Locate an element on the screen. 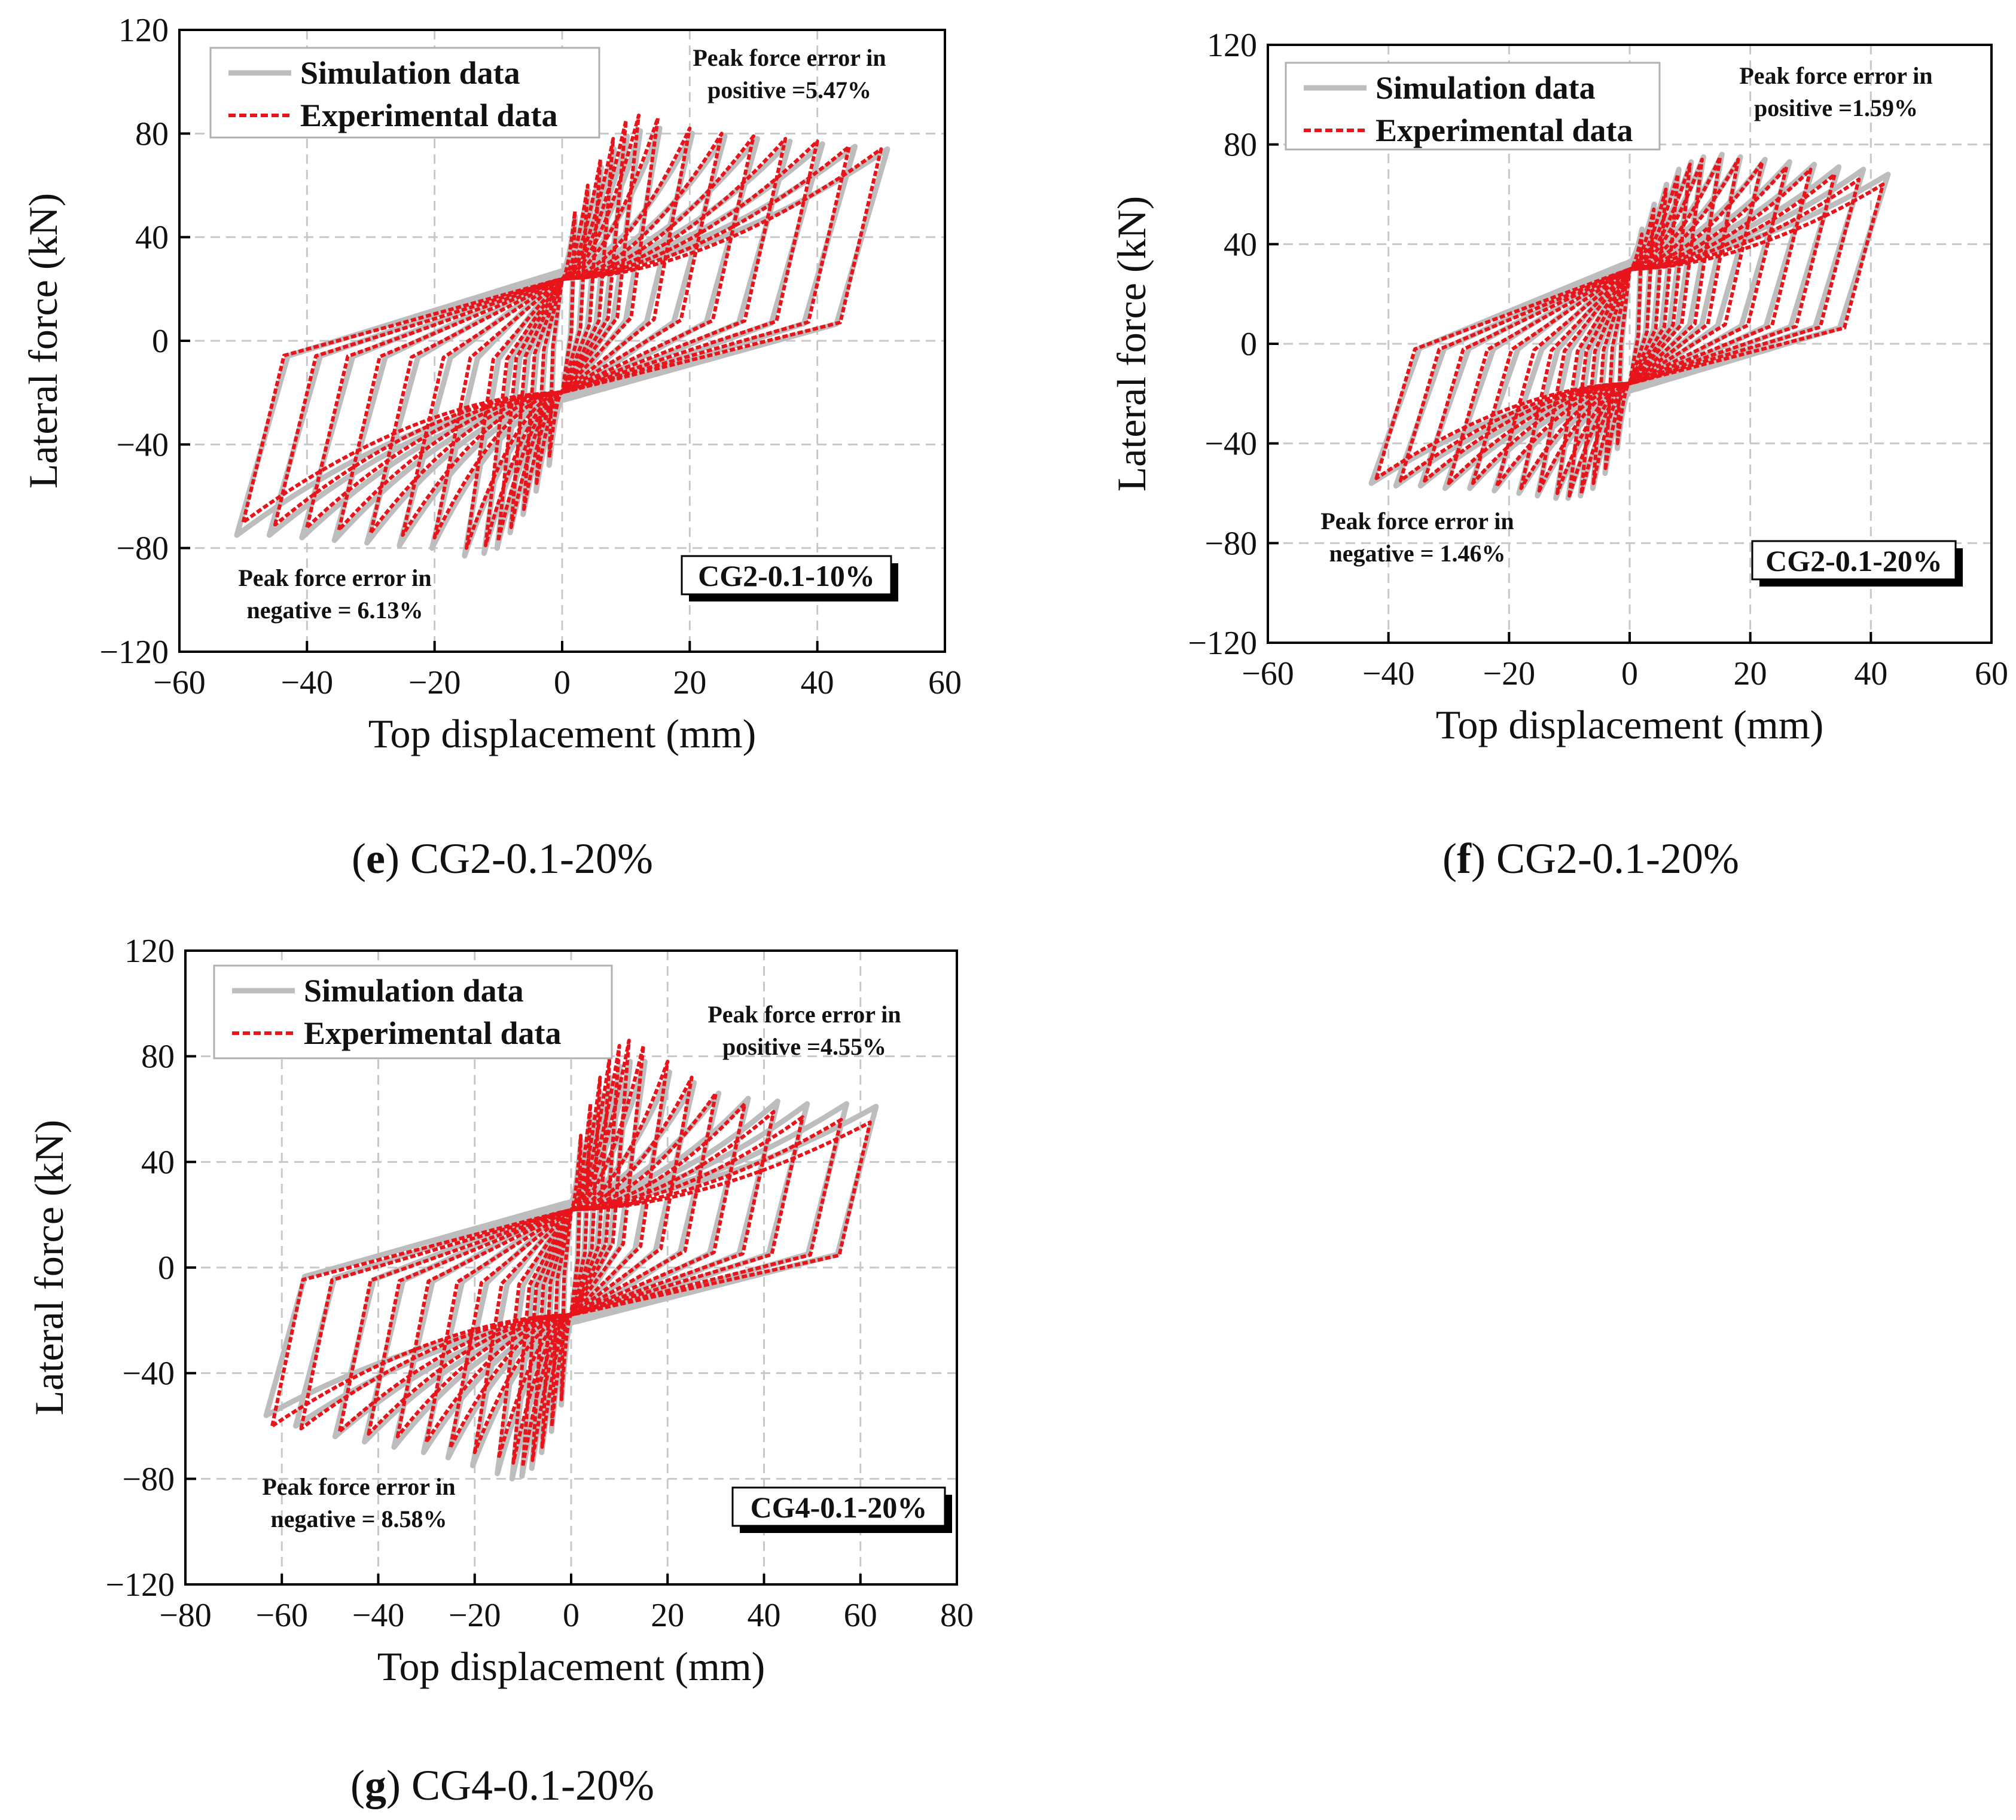 Image resolution: width=2016 pixels, height=1820 pixels. panel-caption: (e) CG2-0.1-20% is located at coordinates (502, 859).